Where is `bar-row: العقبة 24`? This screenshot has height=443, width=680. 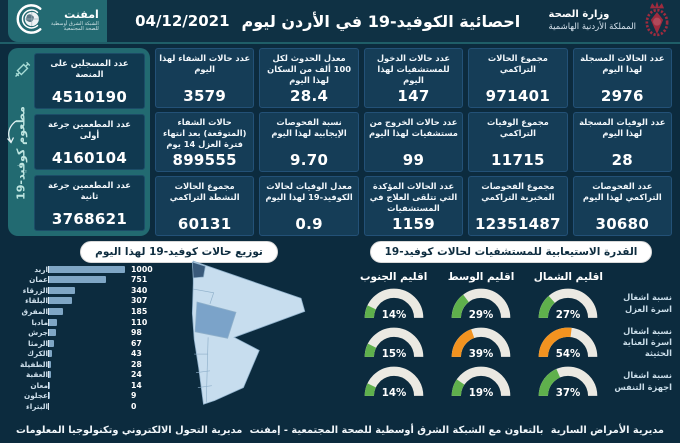
bar-row: العقبة 24 is located at coordinates (87, 374).